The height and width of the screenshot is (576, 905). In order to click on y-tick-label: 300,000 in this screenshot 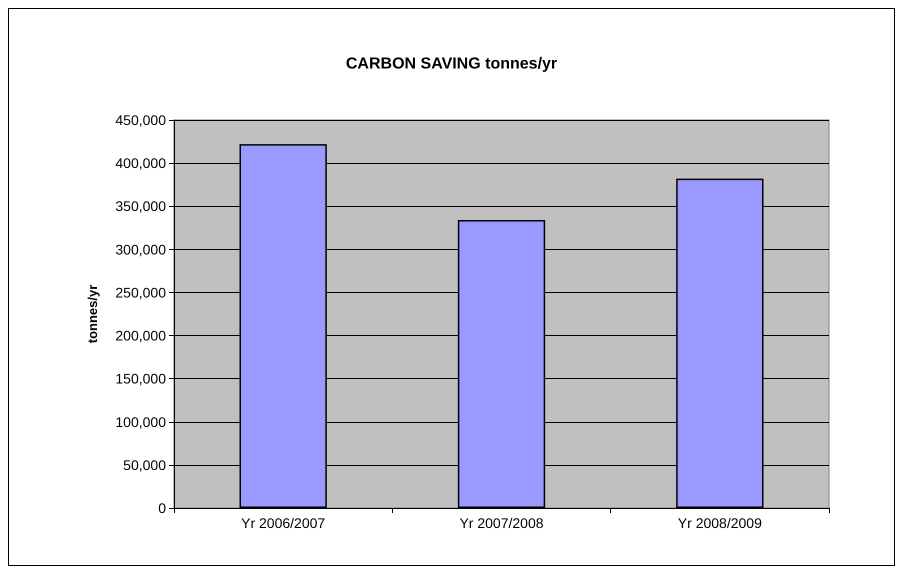, I will do `click(140, 249)`.